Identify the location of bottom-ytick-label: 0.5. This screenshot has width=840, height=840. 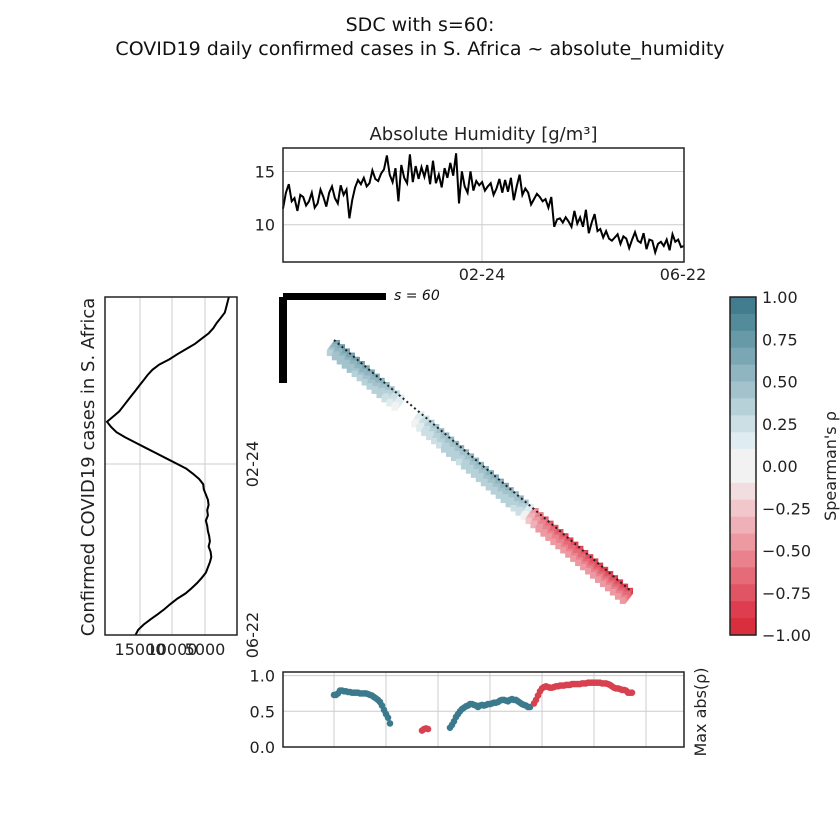
(262, 711).